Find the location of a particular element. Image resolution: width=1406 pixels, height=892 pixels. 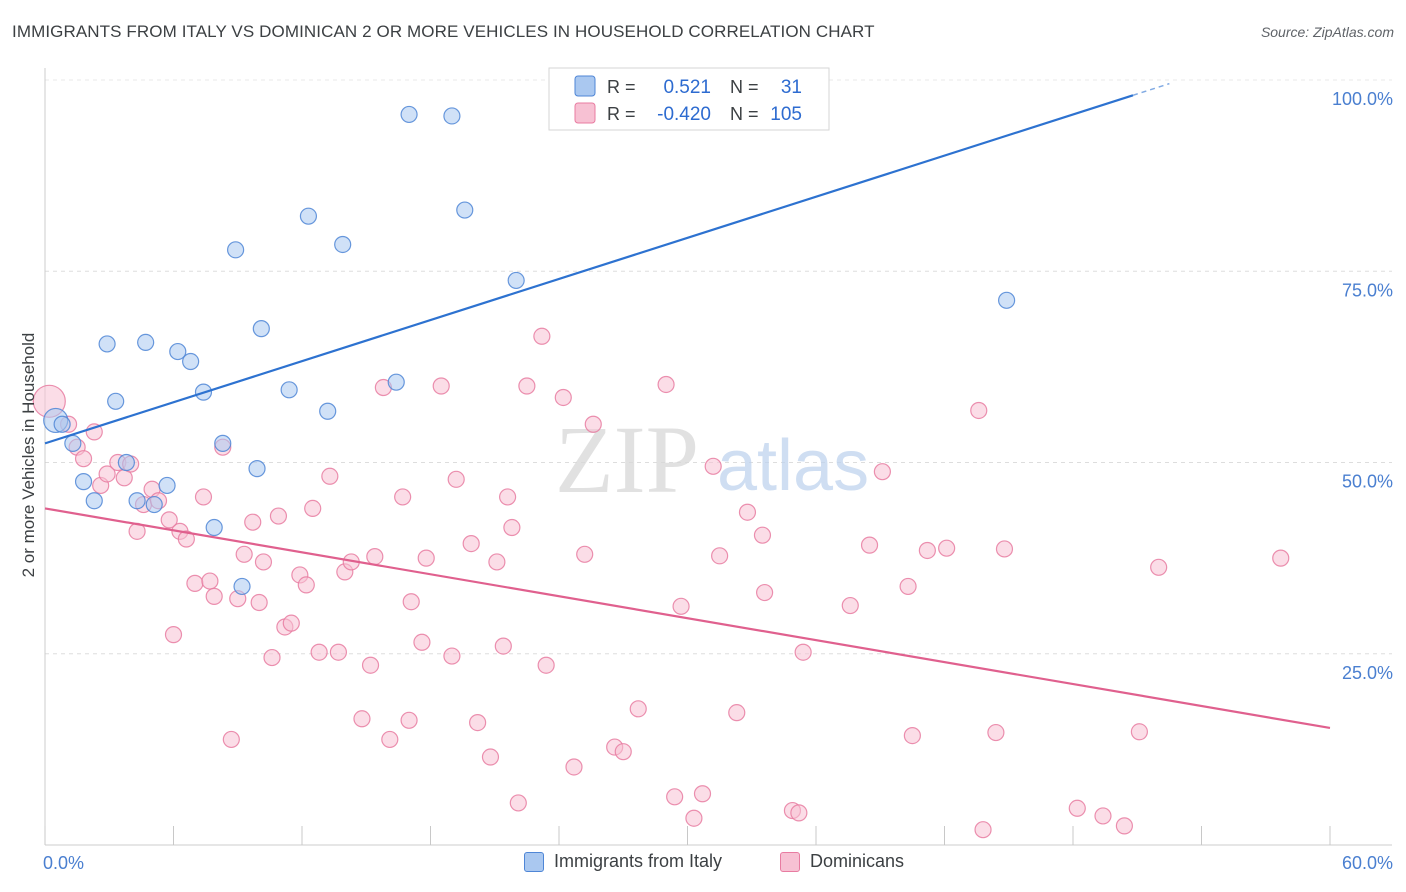

x-tick-label: 60.0% is located at coordinates (1367, 863).